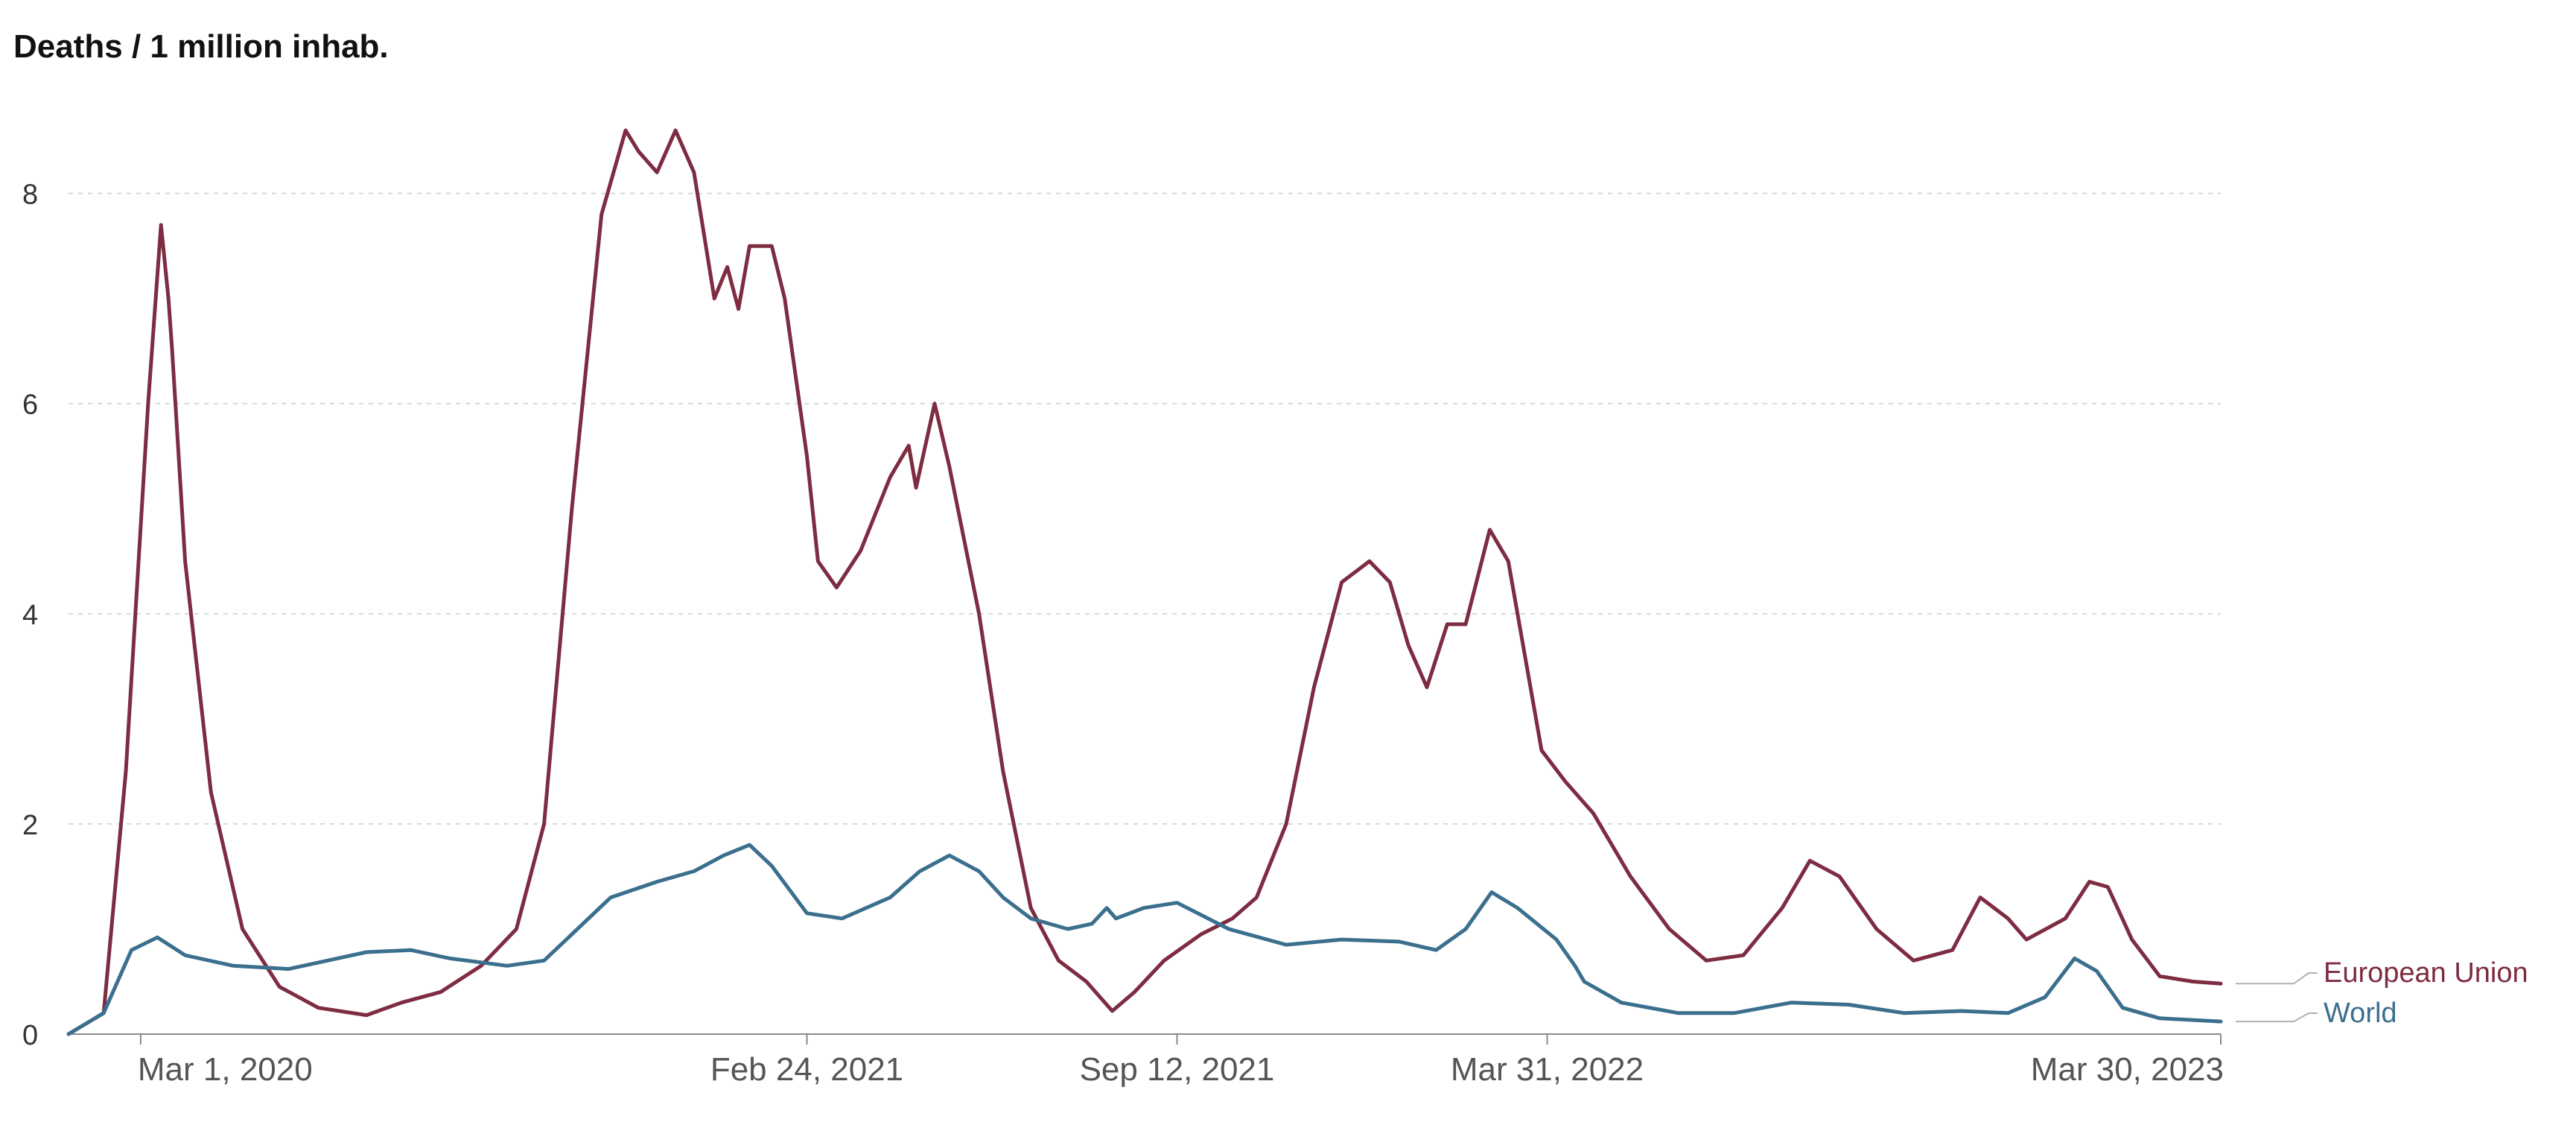 The width and height of the screenshot is (2576, 1122). What do you see at coordinates (30, 1035) in the screenshot?
I see `y-tick-label: 0` at bounding box center [30, 1035].